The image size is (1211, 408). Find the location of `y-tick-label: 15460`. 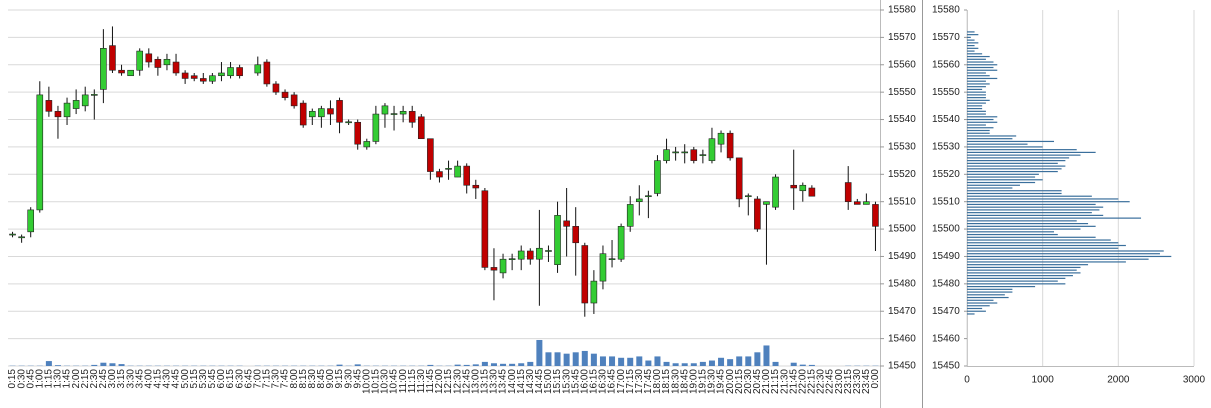

y-tick-label: 15460 is located at coordinates (902, 338).